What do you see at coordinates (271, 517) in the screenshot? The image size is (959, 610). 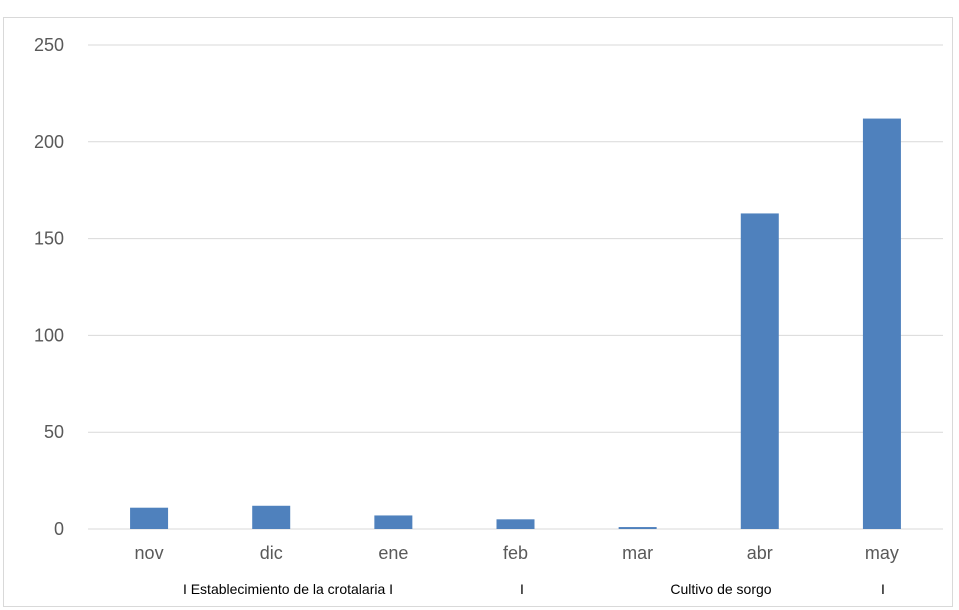 I see `bar-dic` at bounding box center [271, 517].